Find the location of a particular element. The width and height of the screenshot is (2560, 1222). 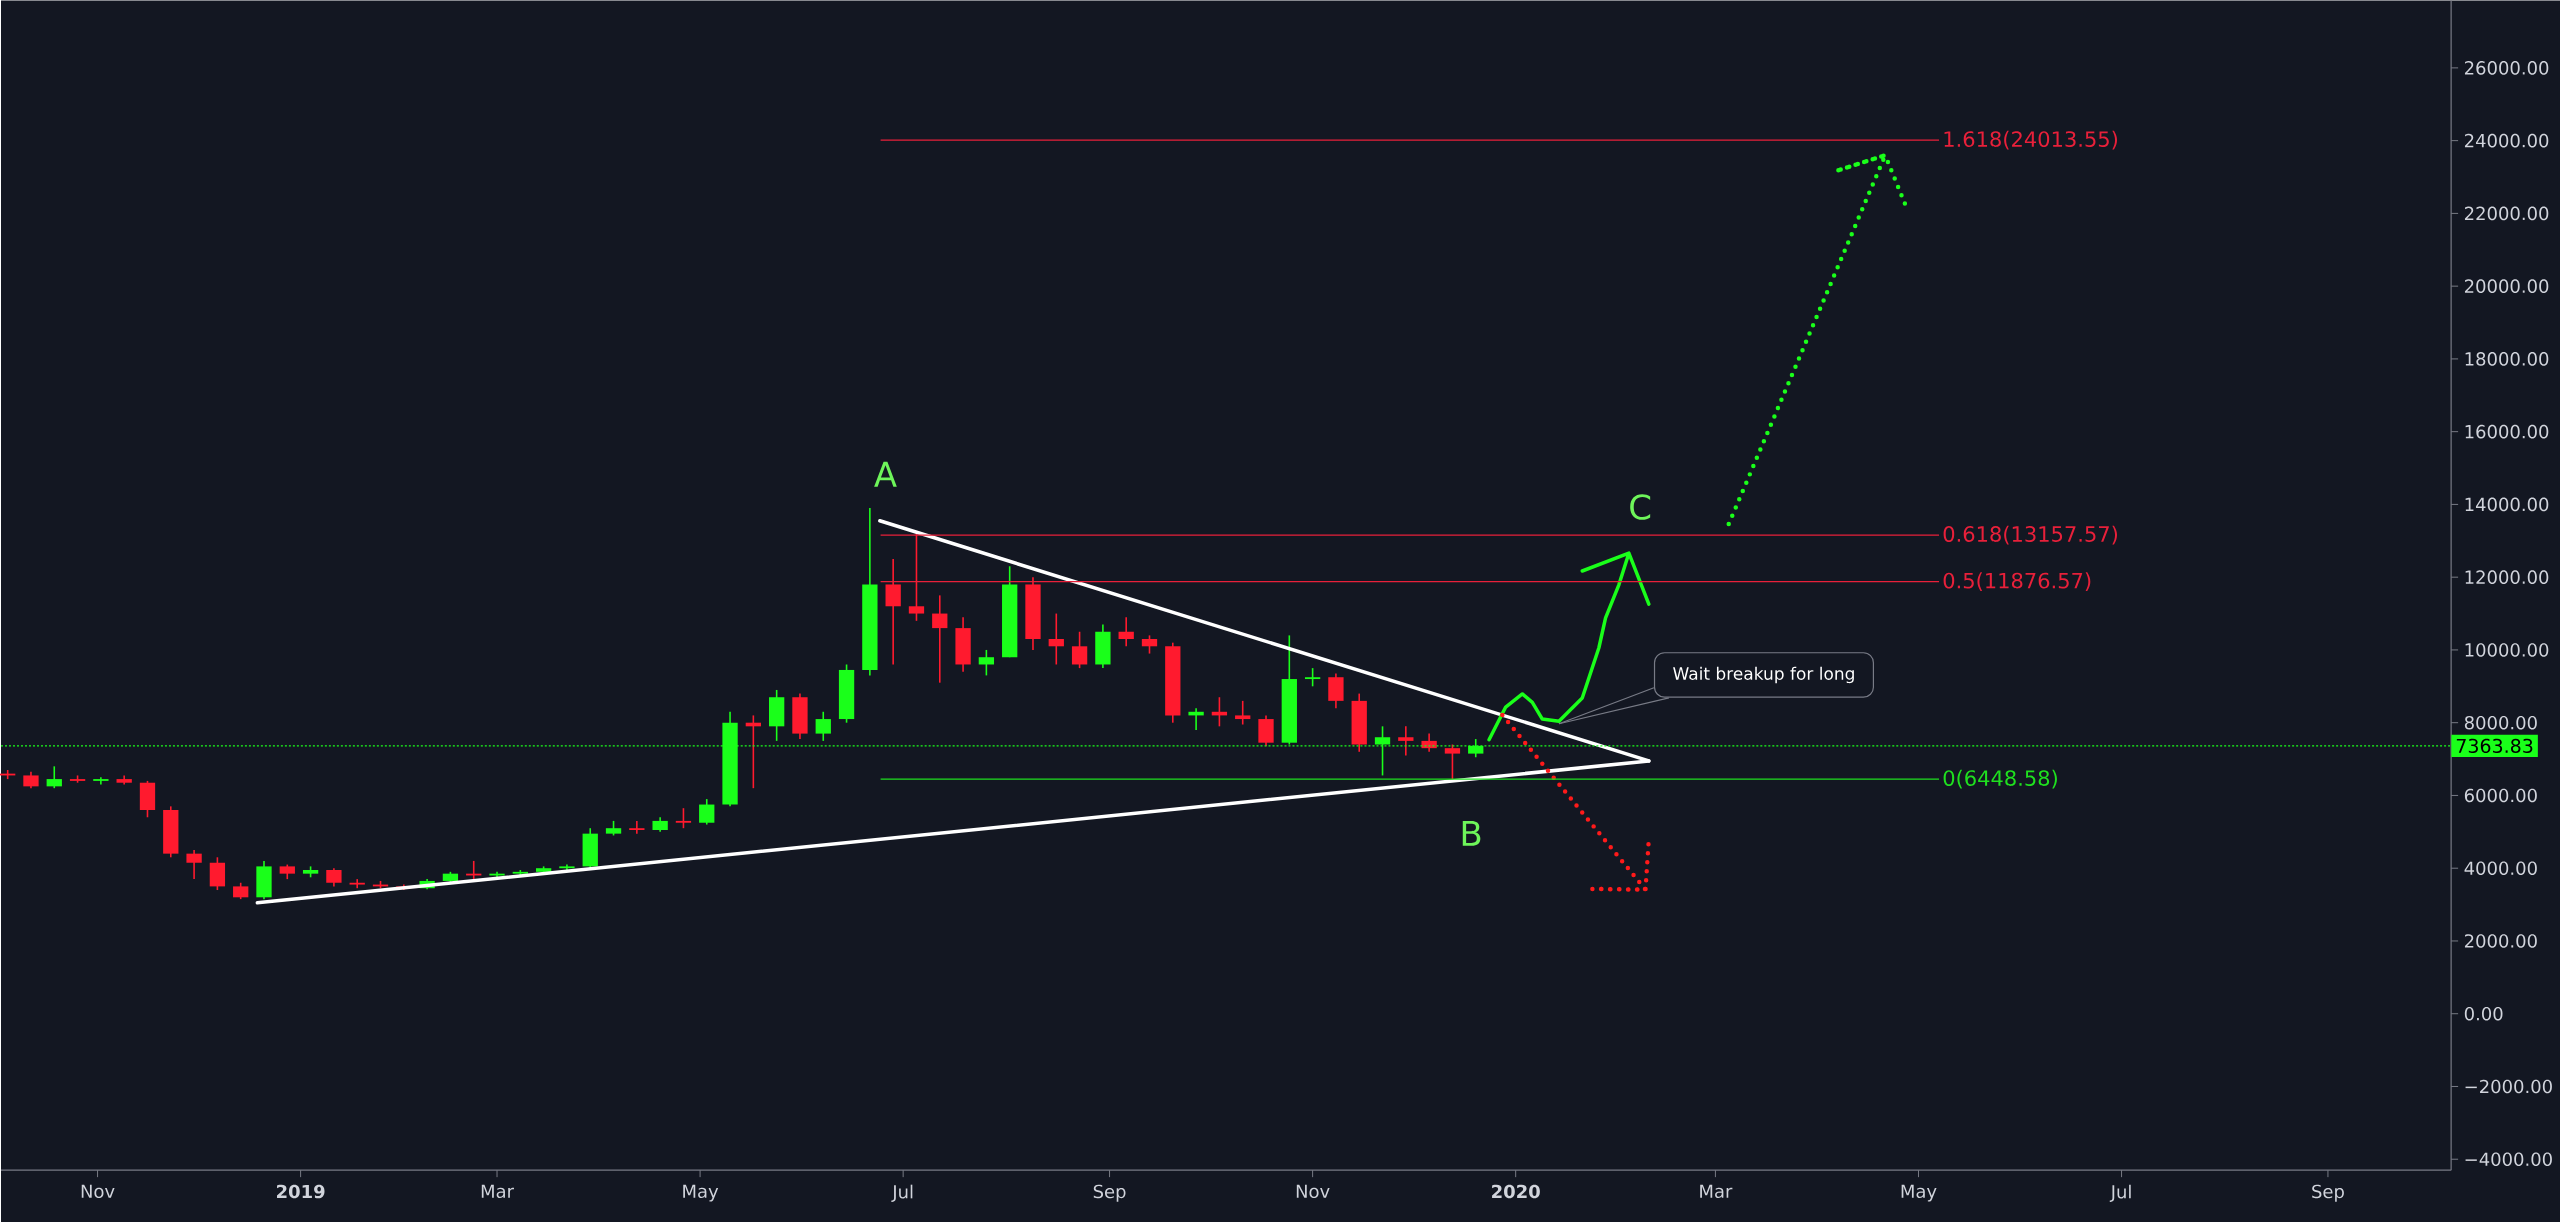

annotation: Wait breakup for long is located at coordinates (1763, 675).